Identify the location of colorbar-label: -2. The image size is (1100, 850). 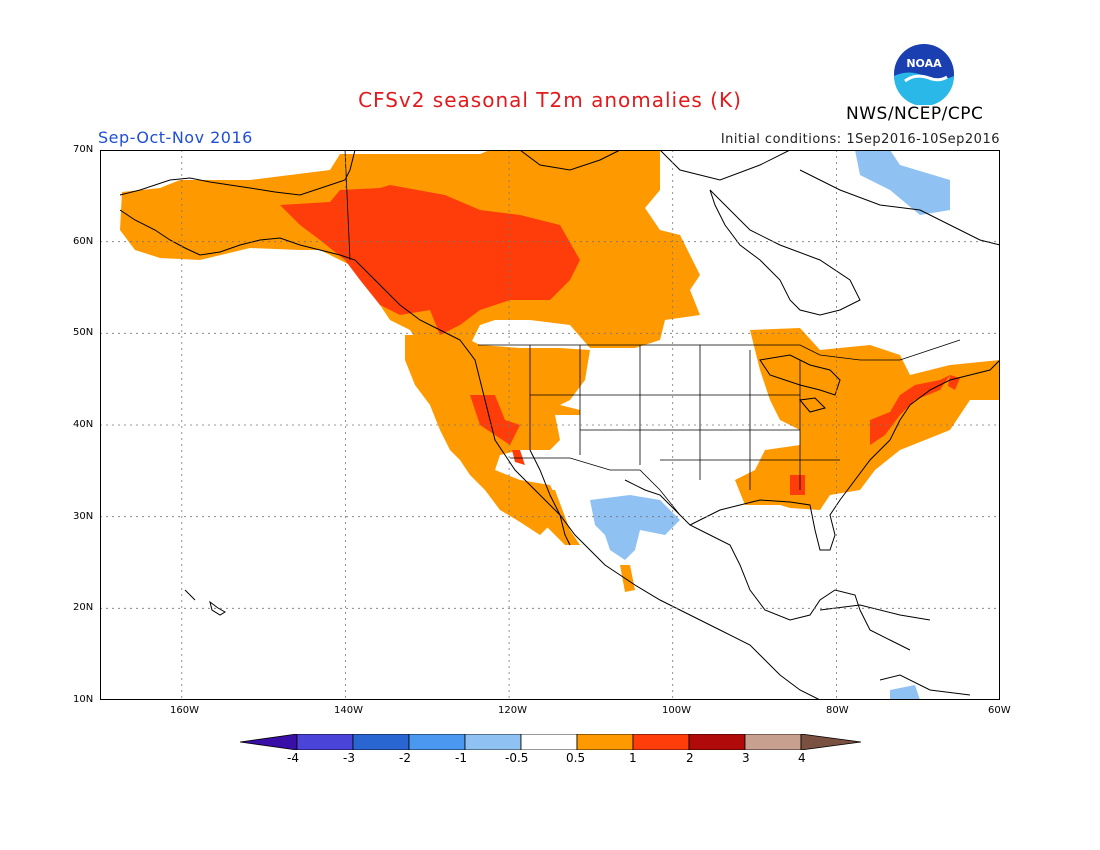
(405, 758).